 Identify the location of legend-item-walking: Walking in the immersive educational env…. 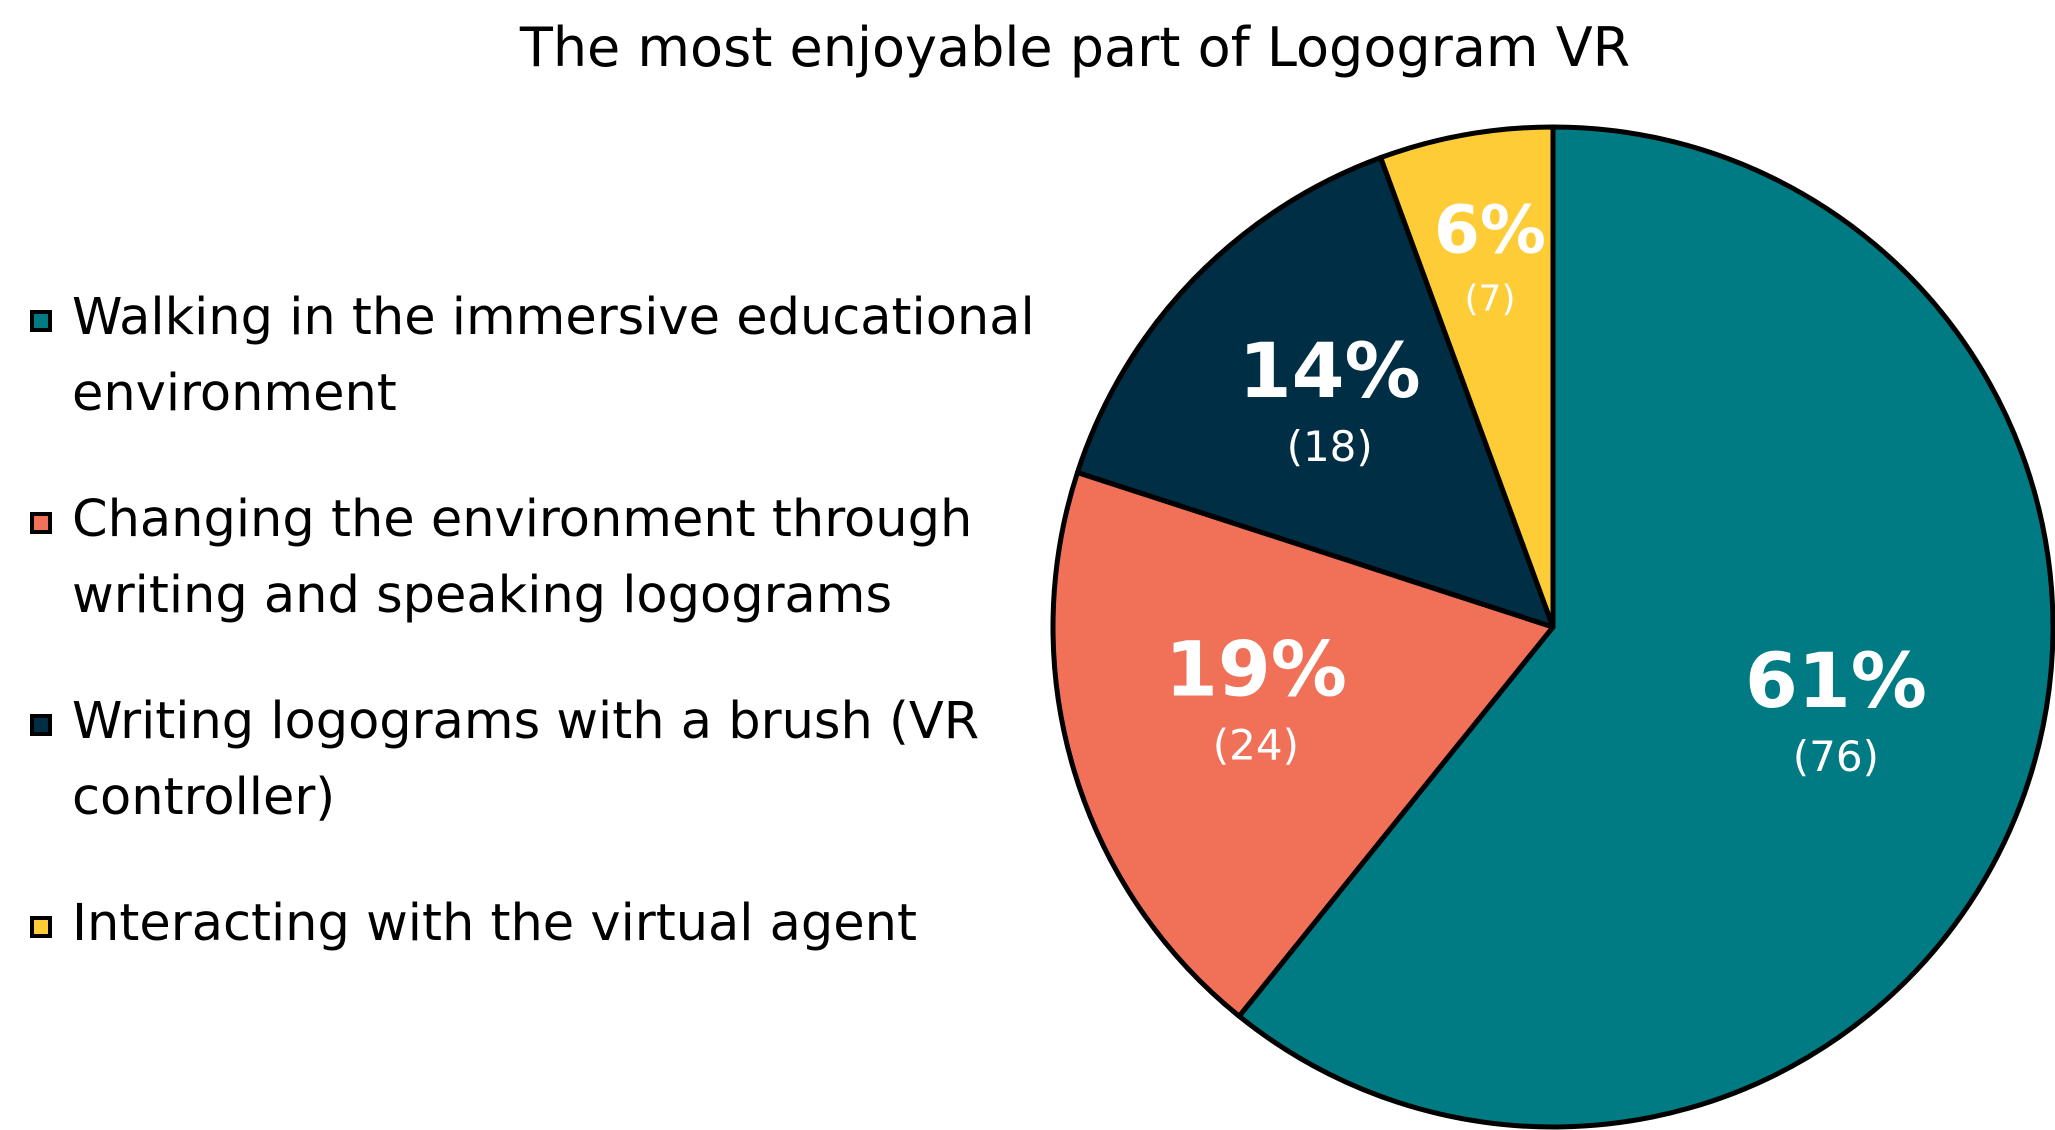
(570, 356).